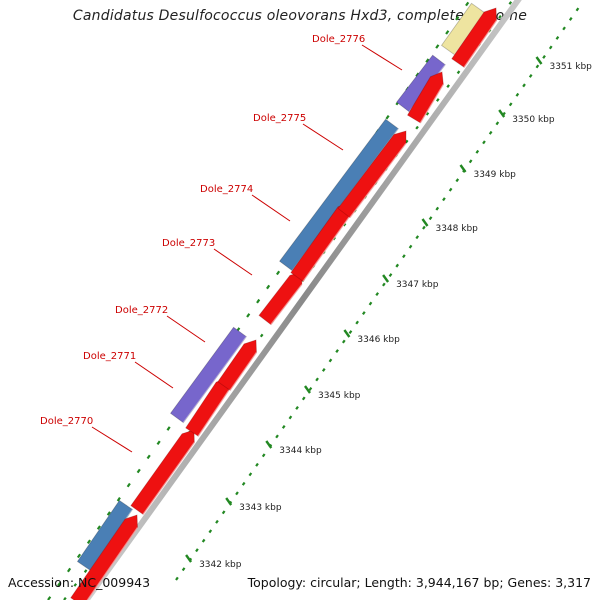  I want to click on feature-block, so click(208, 375).